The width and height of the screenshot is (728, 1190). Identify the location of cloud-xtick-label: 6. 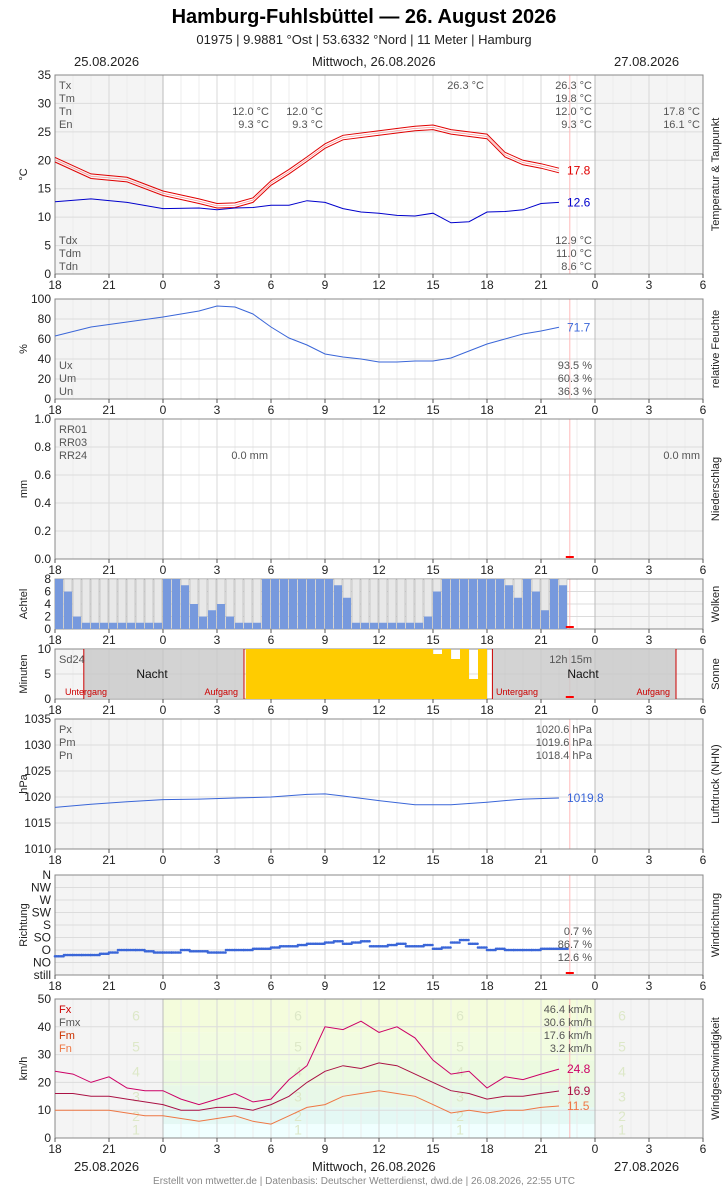
(703, 640).